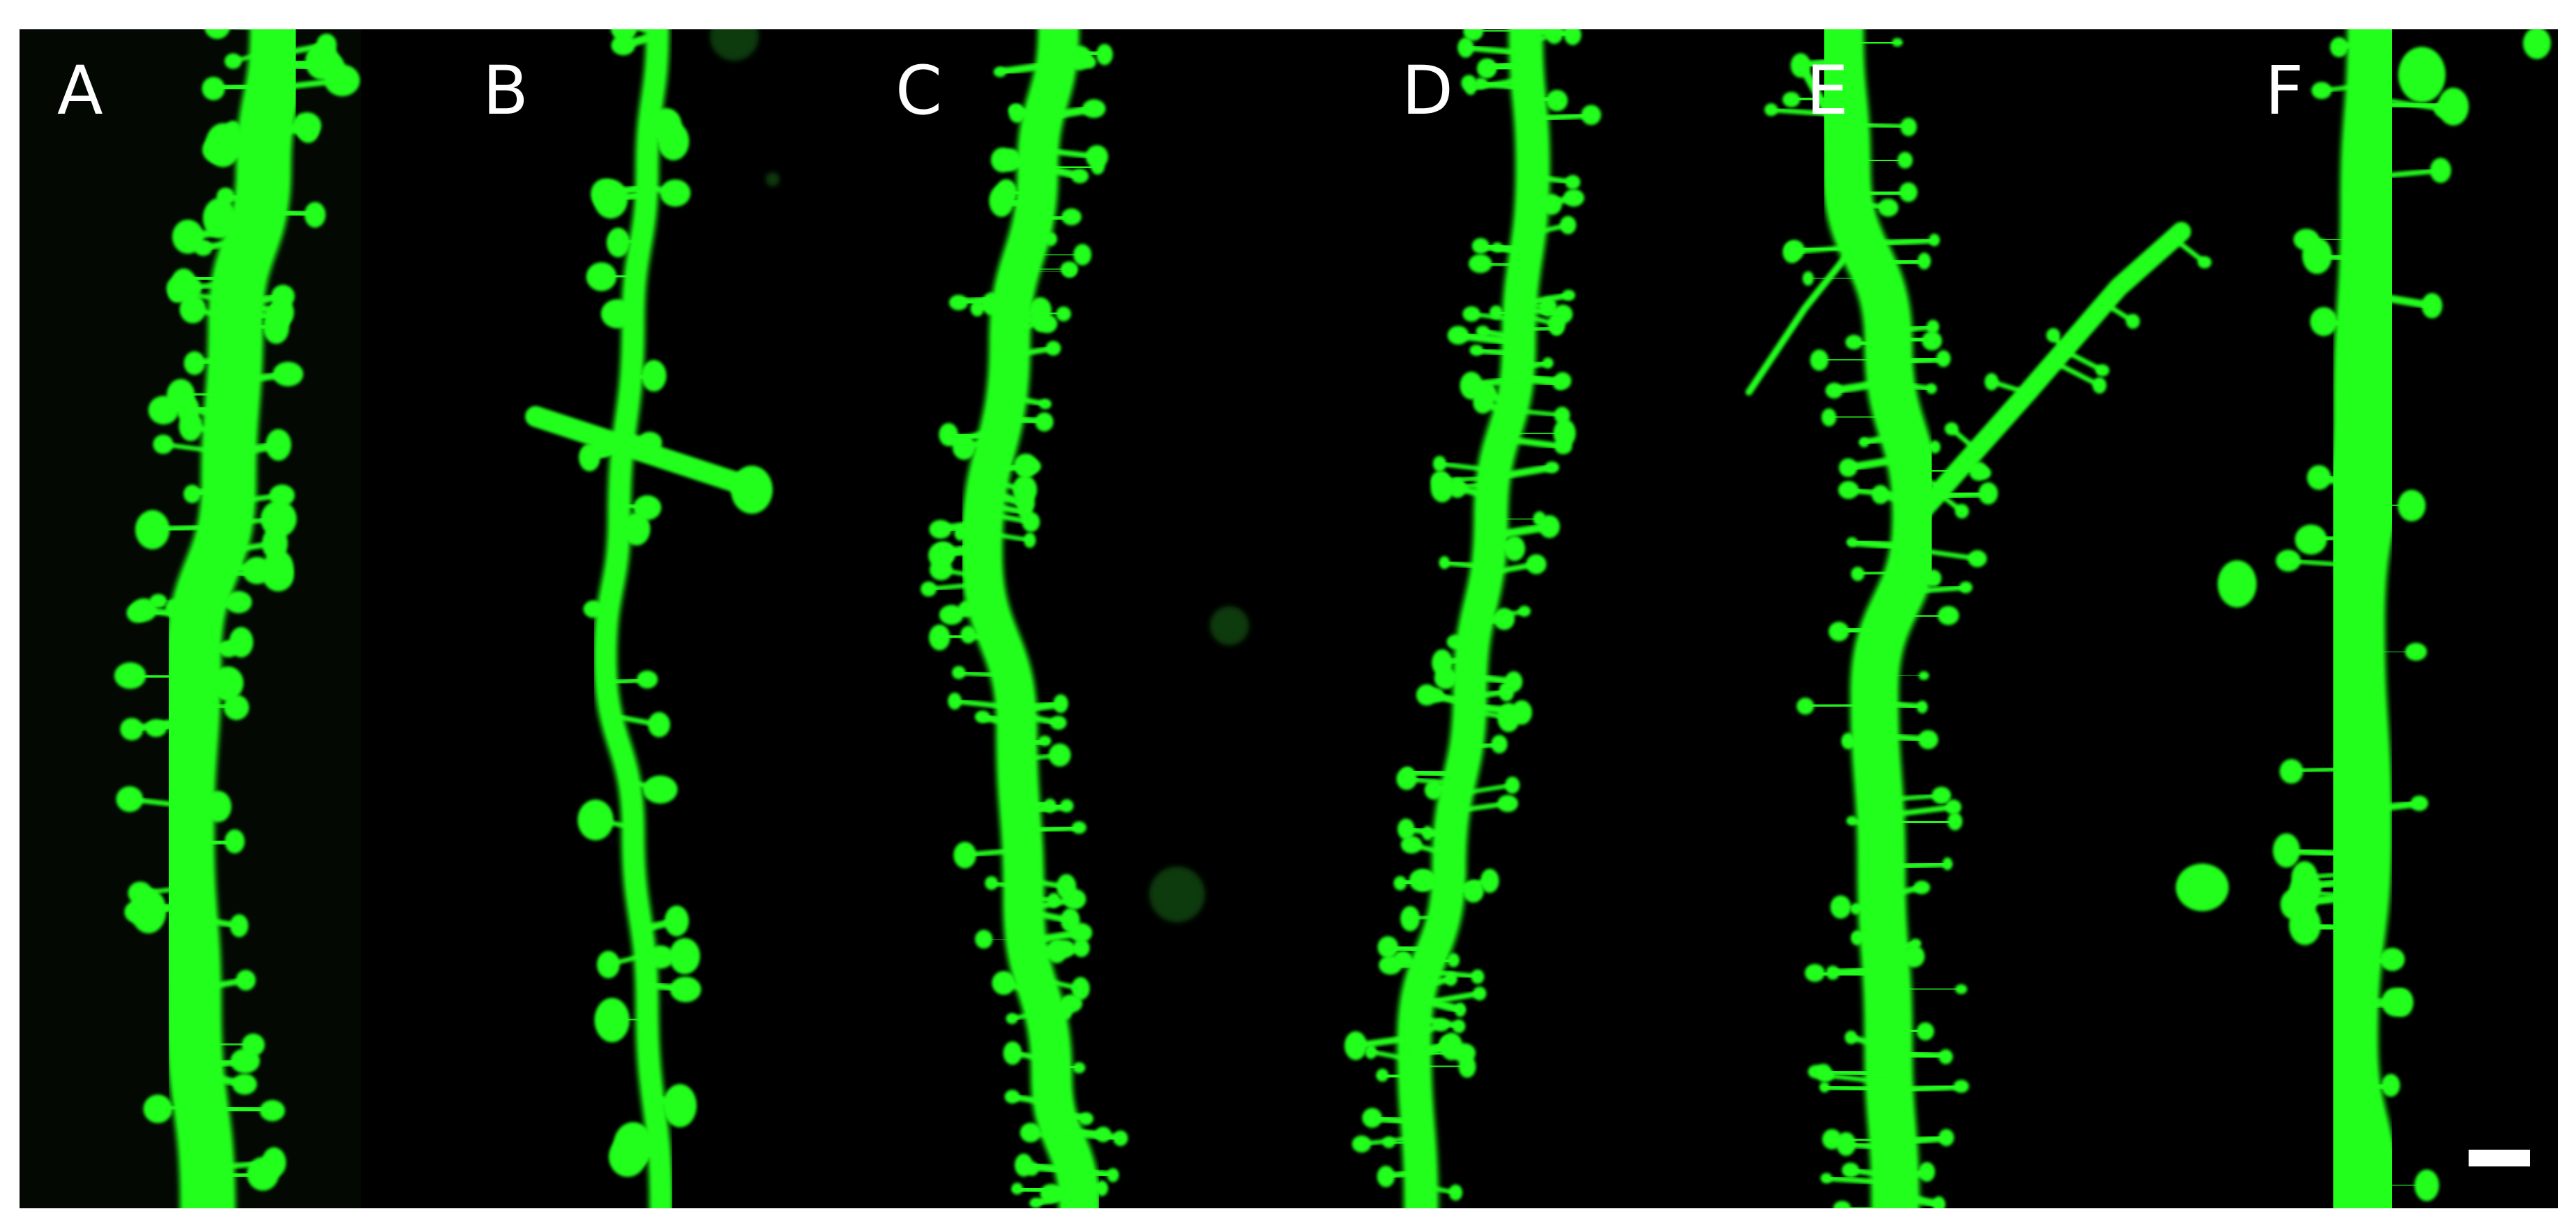  Describe the element at coordinates (506, 91) in the screenshot. I see `panel-label-b: B` at that location.